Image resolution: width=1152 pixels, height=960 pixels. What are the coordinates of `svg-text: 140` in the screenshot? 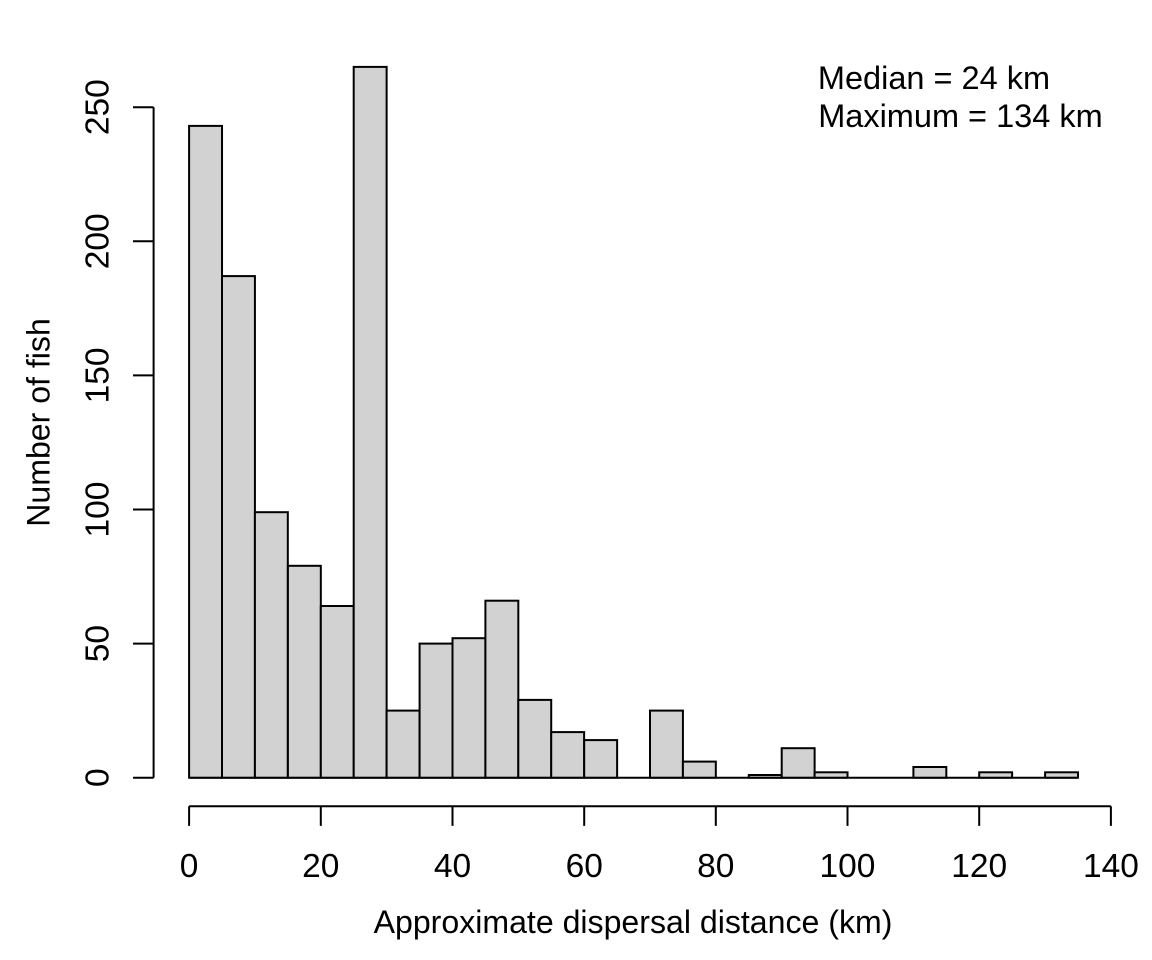 It's located at (1111, 866).